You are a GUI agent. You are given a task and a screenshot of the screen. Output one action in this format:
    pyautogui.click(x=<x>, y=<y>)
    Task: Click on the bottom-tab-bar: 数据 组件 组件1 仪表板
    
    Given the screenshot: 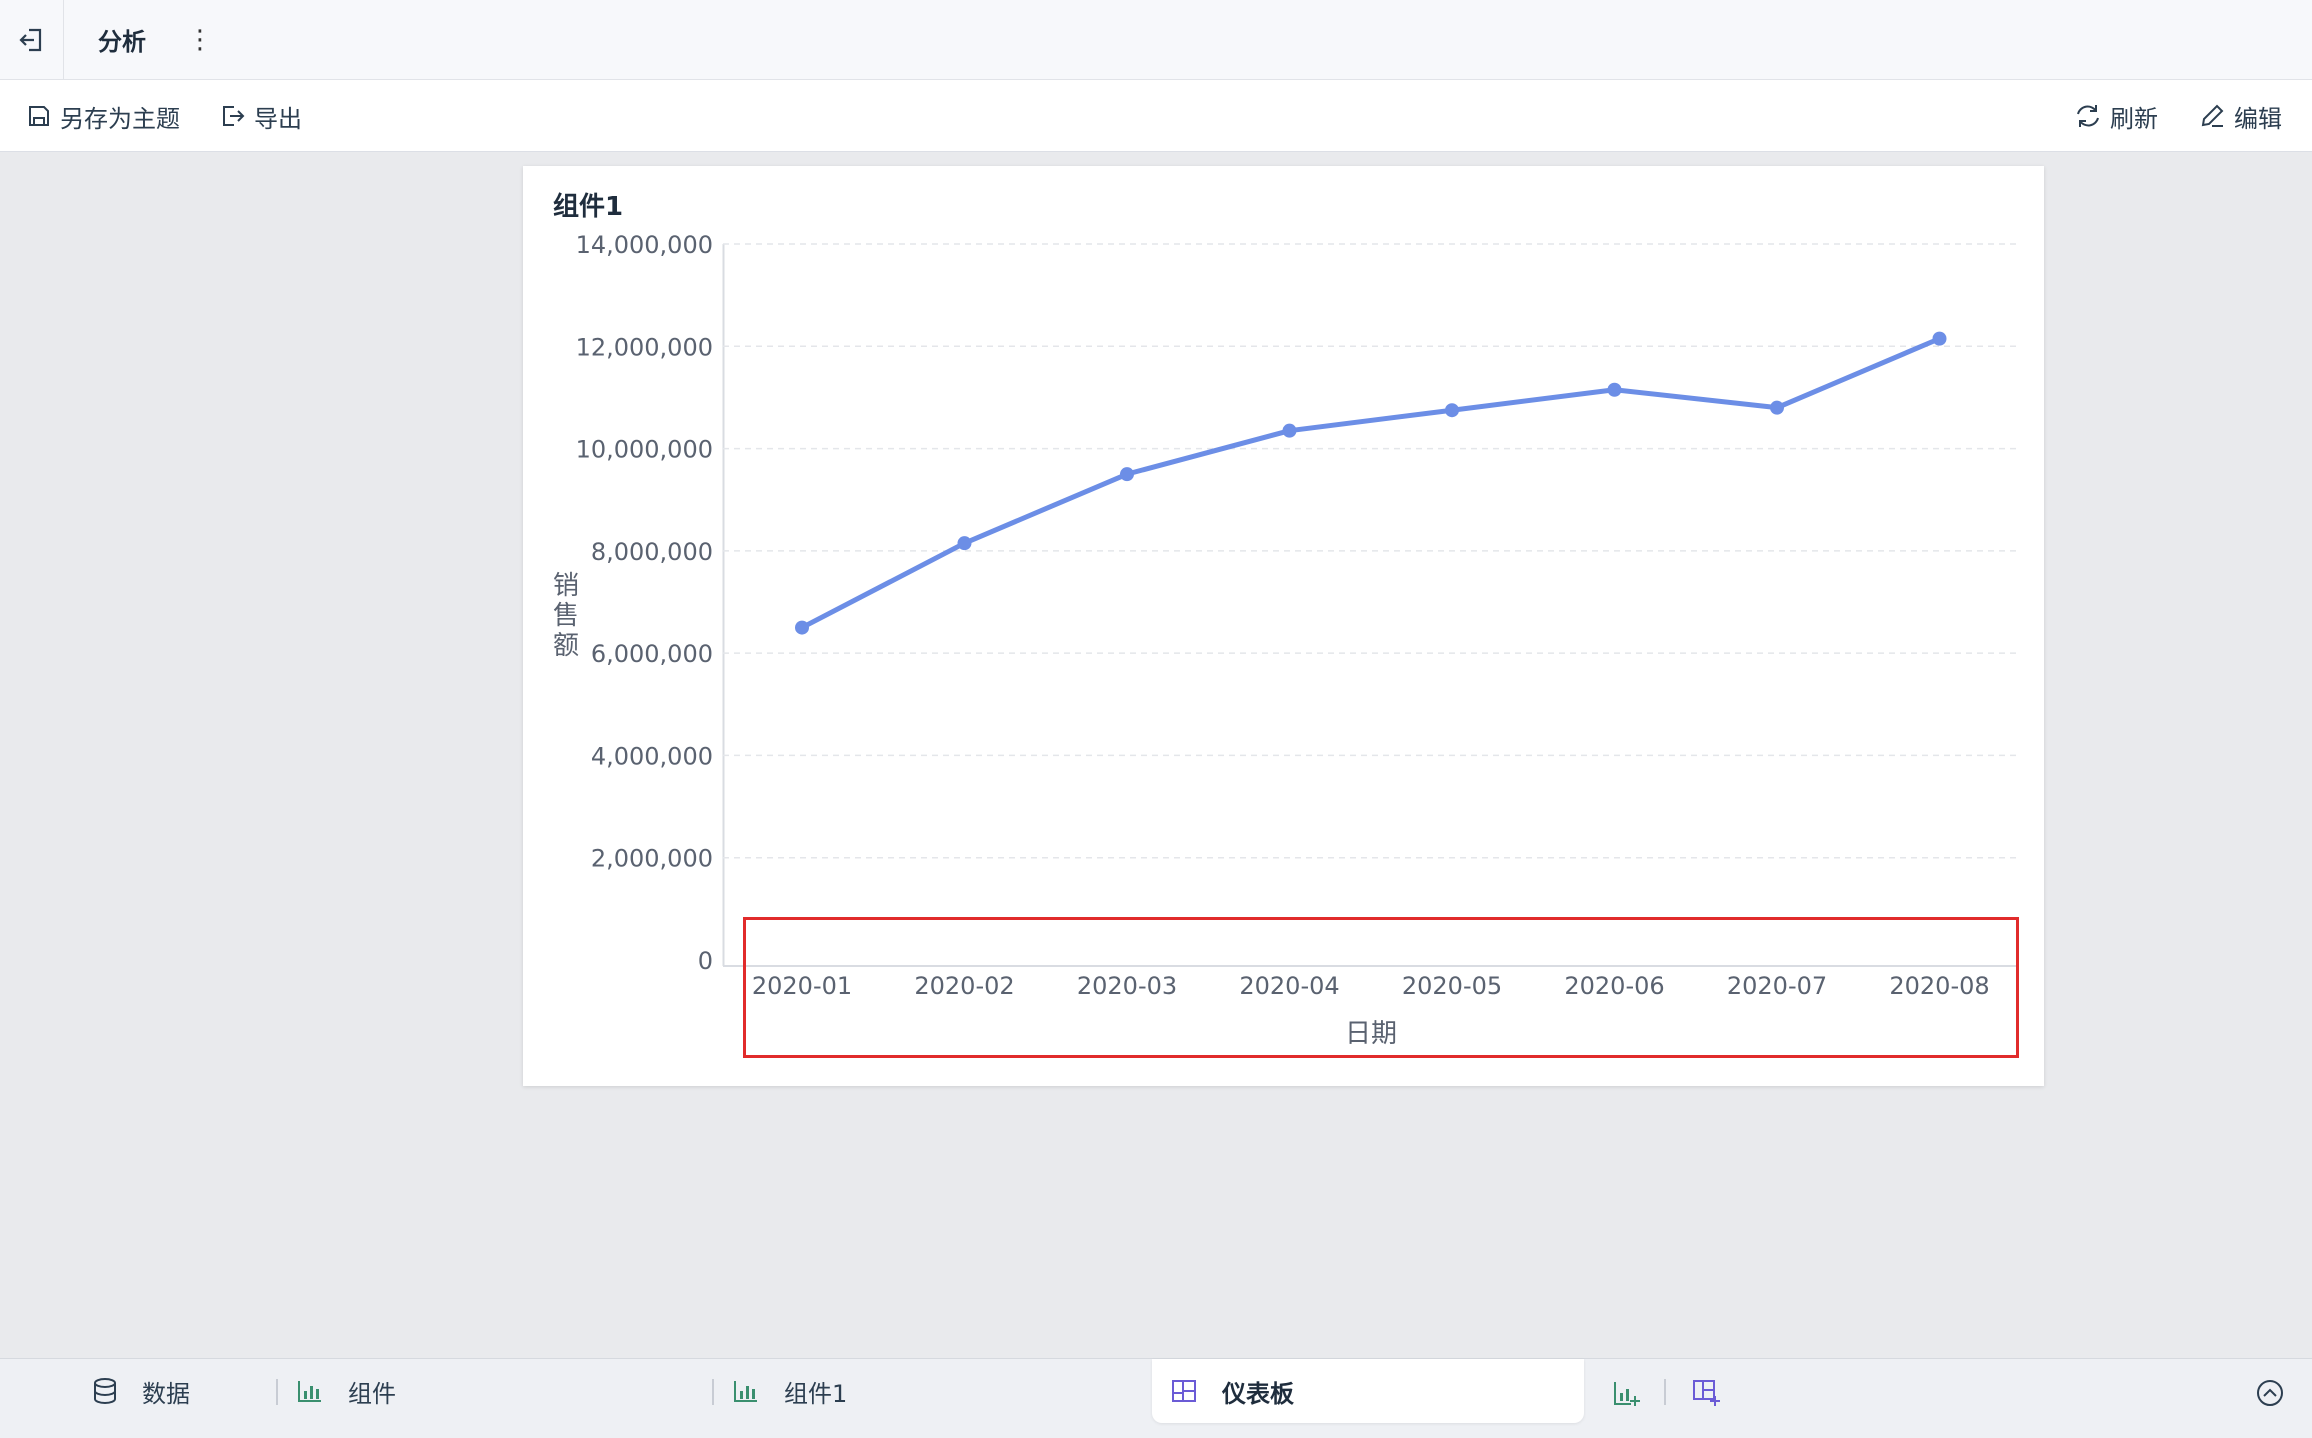 What is the action you would take?
    pyautogui.click(x=1156, y=1398)
    